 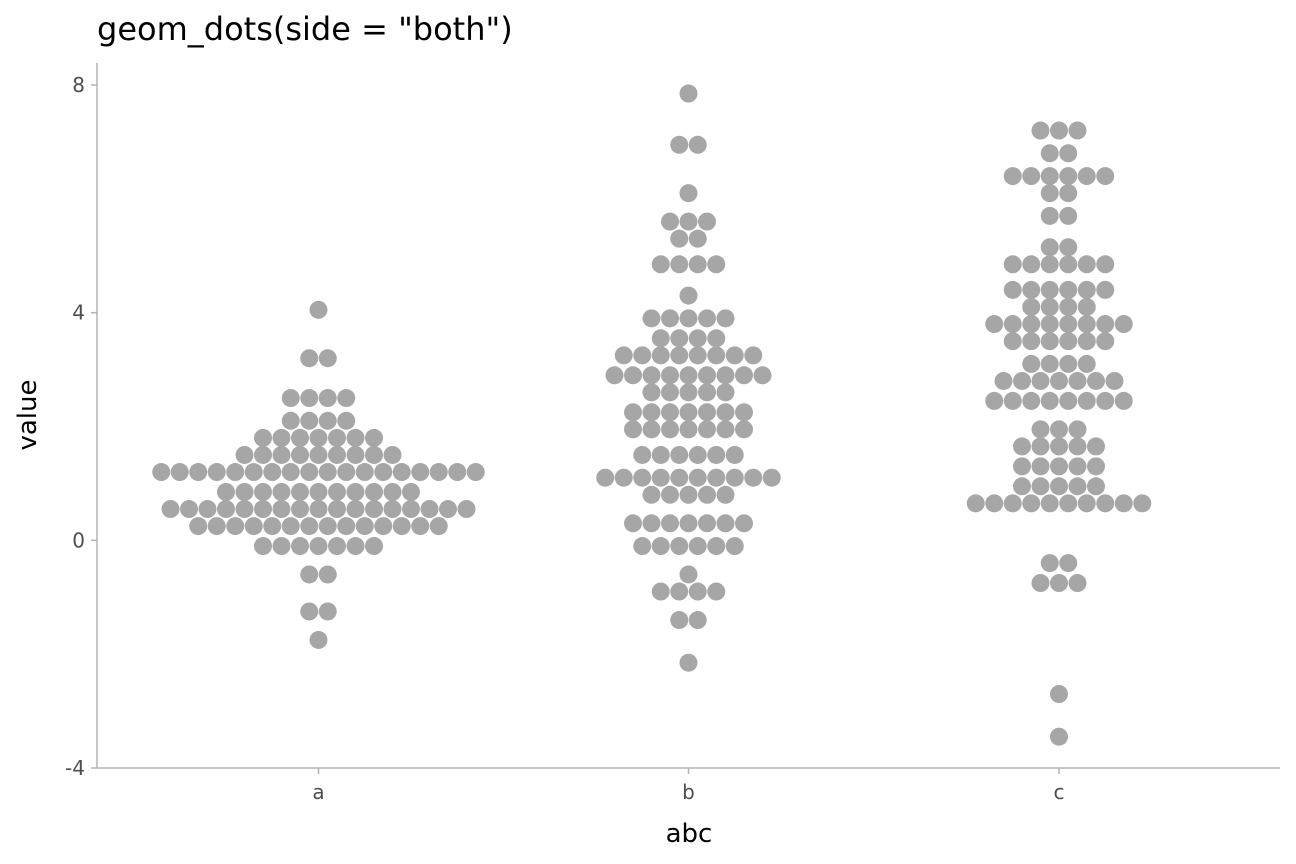 What do you see at coordinates (78, 313) in the screenshot?
I see `y-tick-label: 4` at bounding box center [78, 313].